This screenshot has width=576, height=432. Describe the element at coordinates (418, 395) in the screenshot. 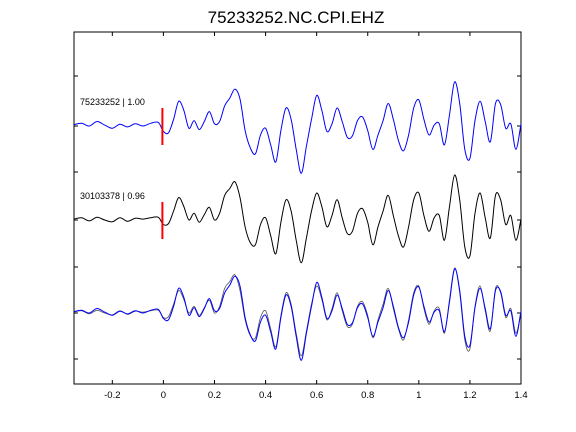

I see `x-tick-label: 1` at that location.